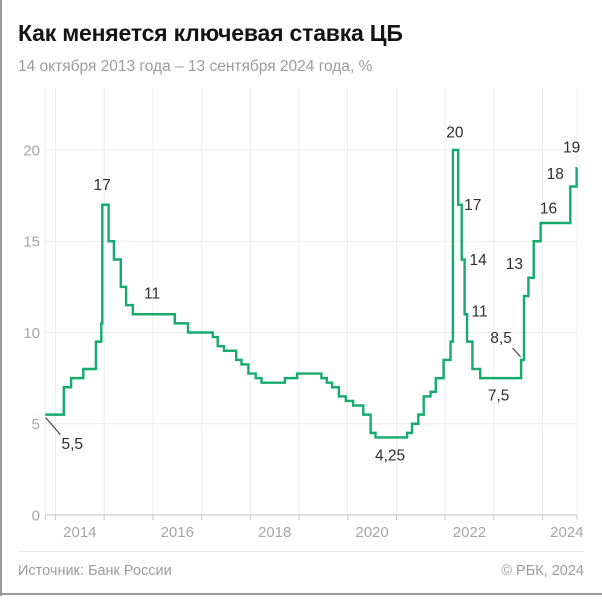  Describe the element at coordinates (79, 532) in the screenshot. I see `x-axis-label: 2014` at that location.